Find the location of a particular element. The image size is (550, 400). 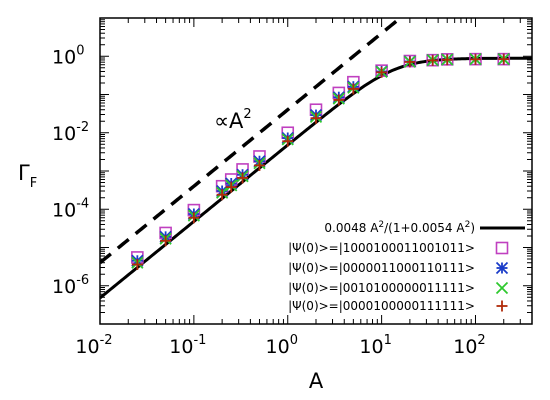

y-tick-label: 10⁰ is located at coordinates (68, 55).